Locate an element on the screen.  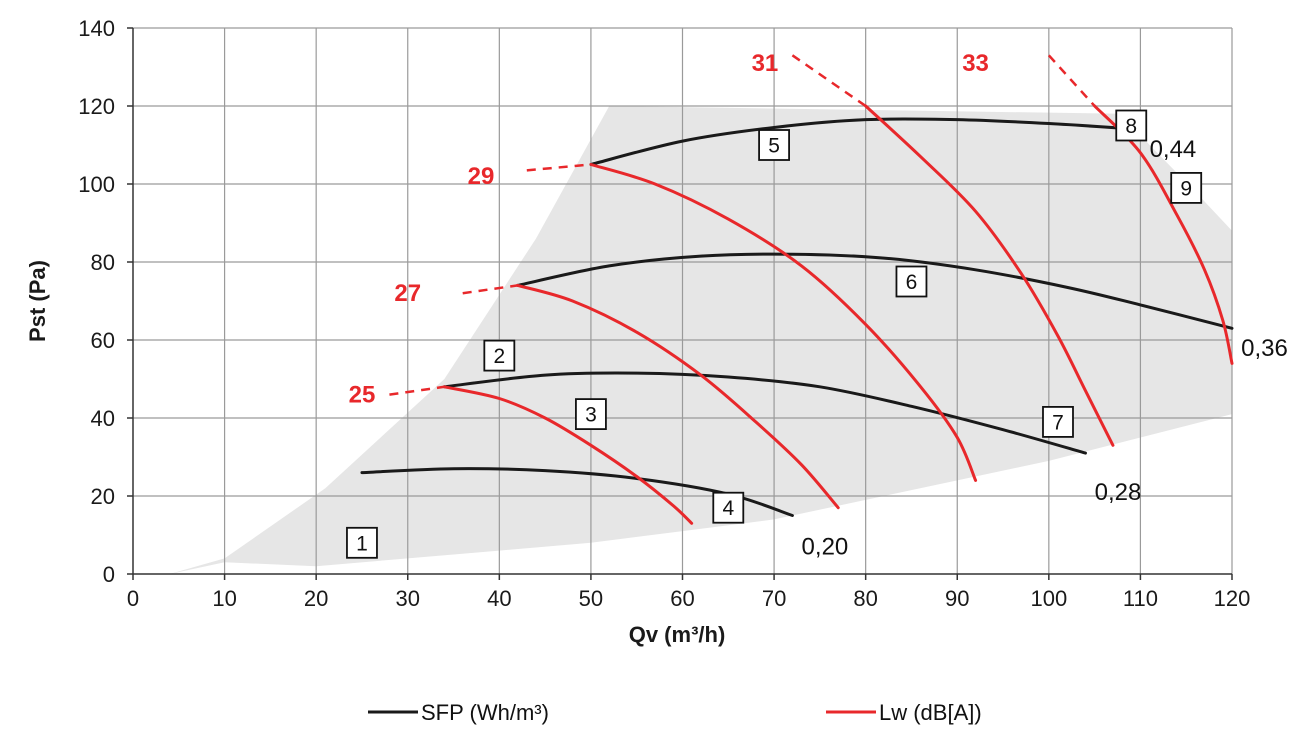
y-axis-title: Pst (Pa) is located at coordinates (37, 301).